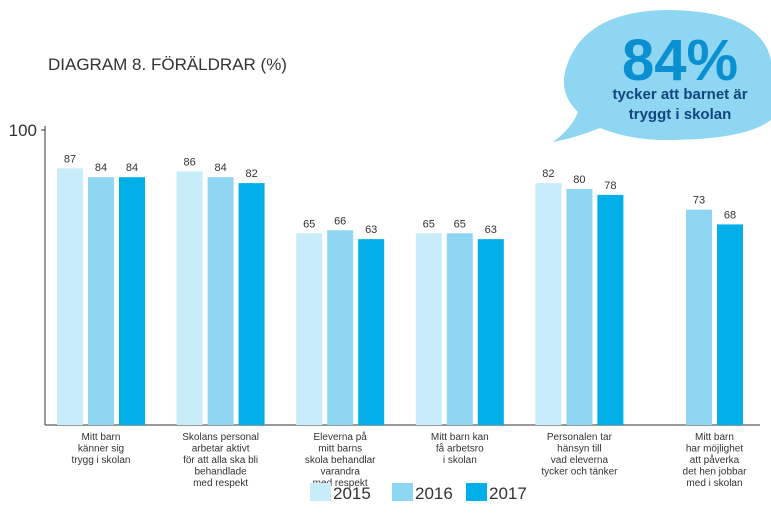  I want to click on value-label: 66, so click(340, 221).